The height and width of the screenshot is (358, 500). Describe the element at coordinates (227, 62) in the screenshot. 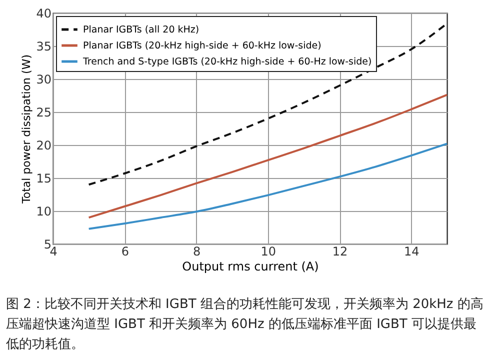

I see `legend-label: Trench and S-type IGBTs (20-kHz high-side + 60-Hz low-side)` at that location.